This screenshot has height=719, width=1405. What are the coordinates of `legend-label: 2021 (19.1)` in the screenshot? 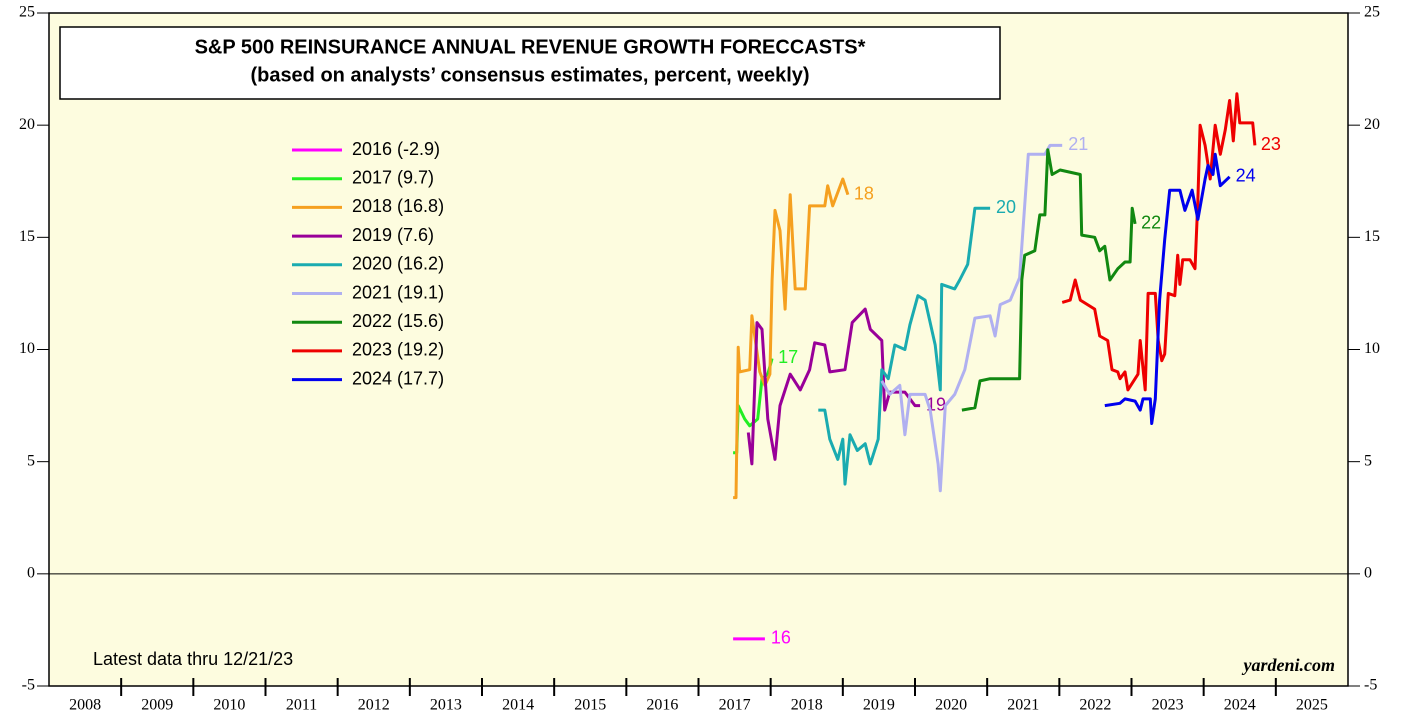 It's located at (398, 292).